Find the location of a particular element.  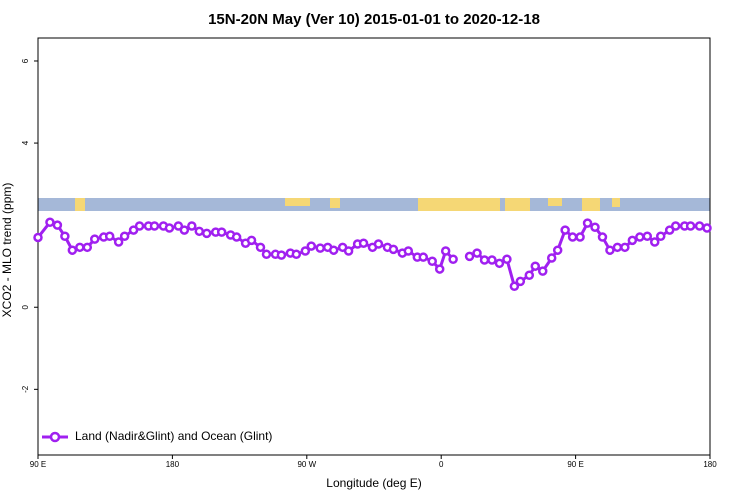

x-tick-label: 0 is located at coordinates (441, 464).